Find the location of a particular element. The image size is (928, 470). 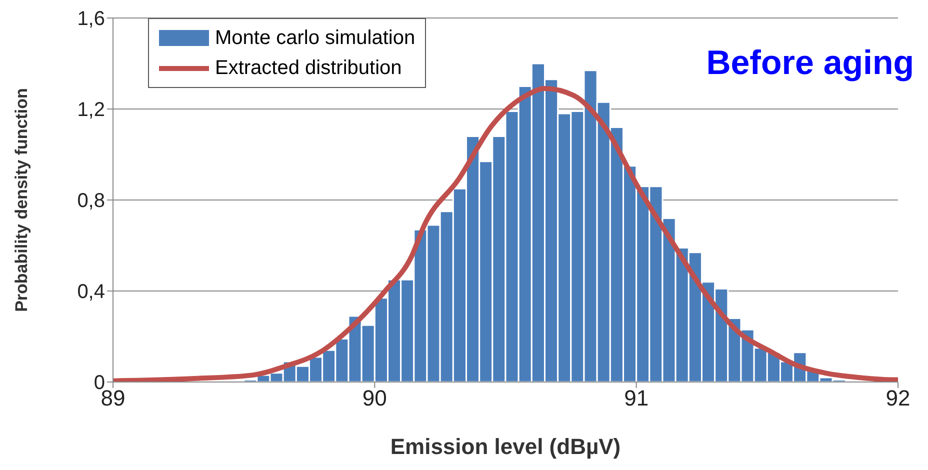

x-tick-label: 92 is located at coordinates (898, 398).